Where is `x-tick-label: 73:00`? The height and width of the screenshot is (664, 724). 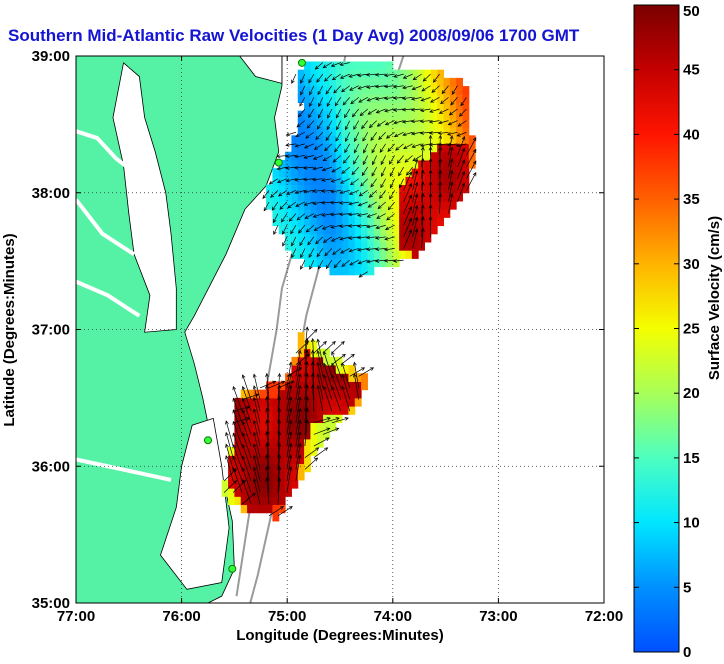 x-tick-label: 73:00 is located at coordinates (498, 616).